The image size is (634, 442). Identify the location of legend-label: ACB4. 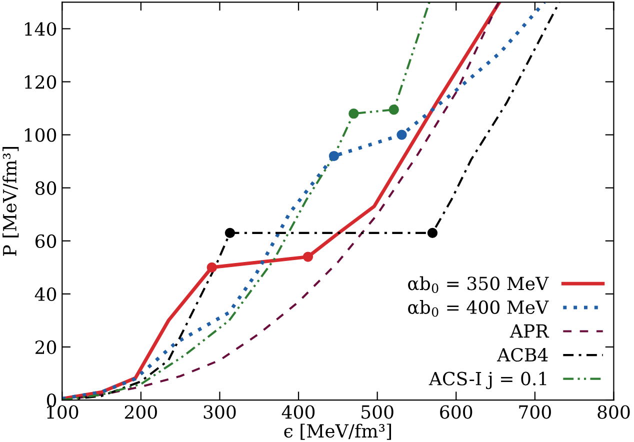
(522, 355).